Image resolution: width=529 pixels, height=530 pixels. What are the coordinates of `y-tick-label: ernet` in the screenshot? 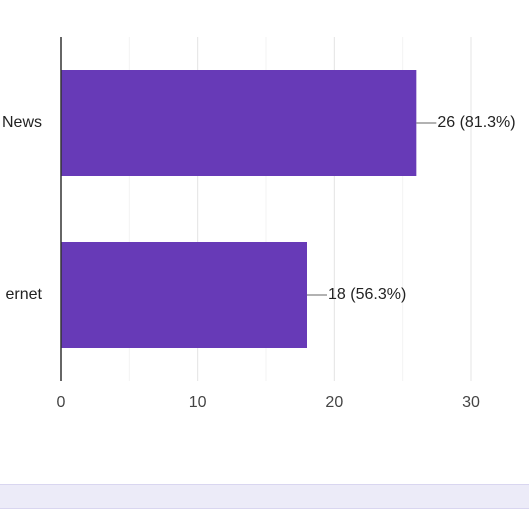 It's located at (24, 294).